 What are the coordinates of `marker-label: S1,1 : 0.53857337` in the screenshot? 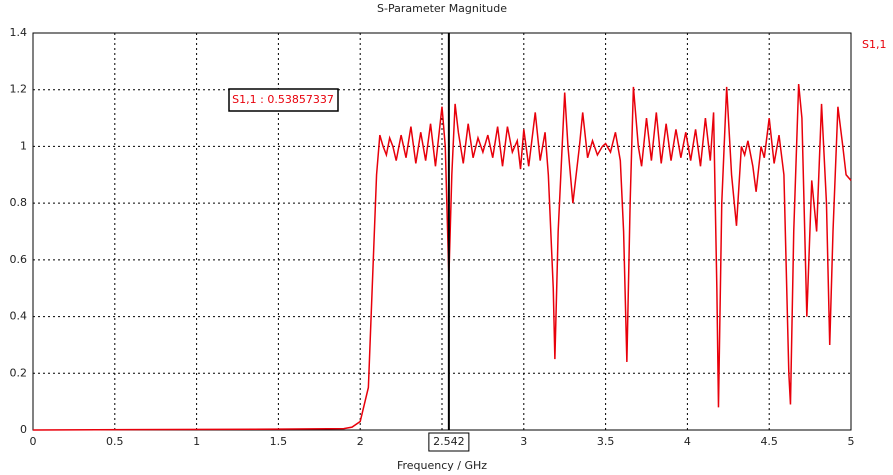 It's located at (283, 99).